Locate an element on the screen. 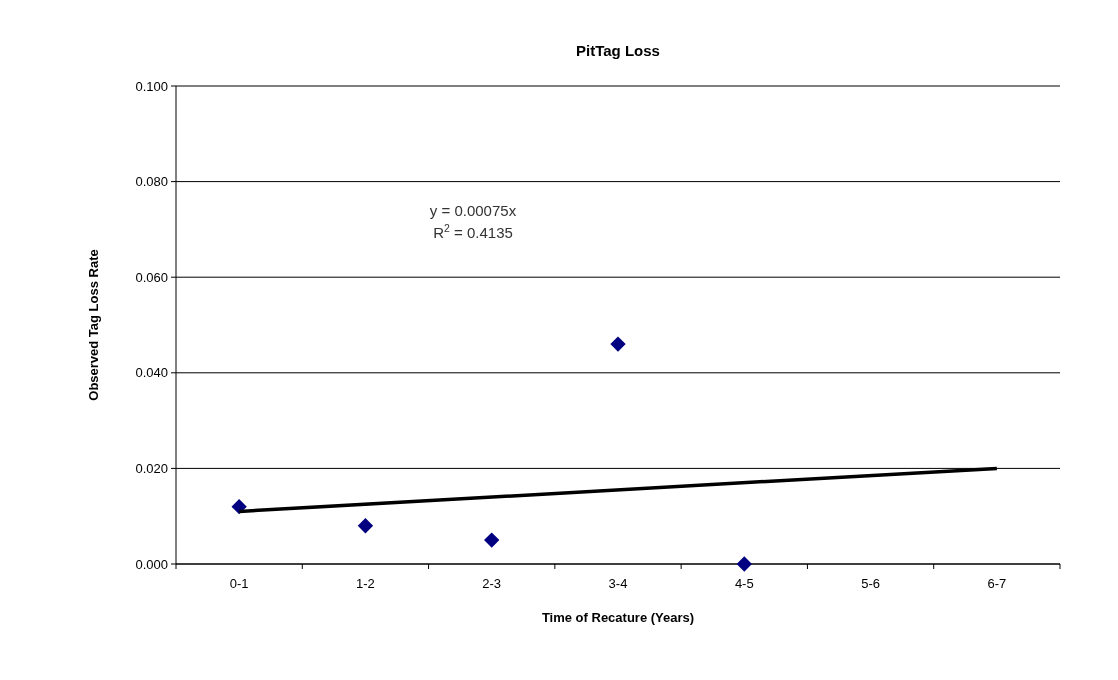 This screenshot has width=1118, height=680. x-axis-title: Time of Recature (Years) is located at coordinates (618, 617).